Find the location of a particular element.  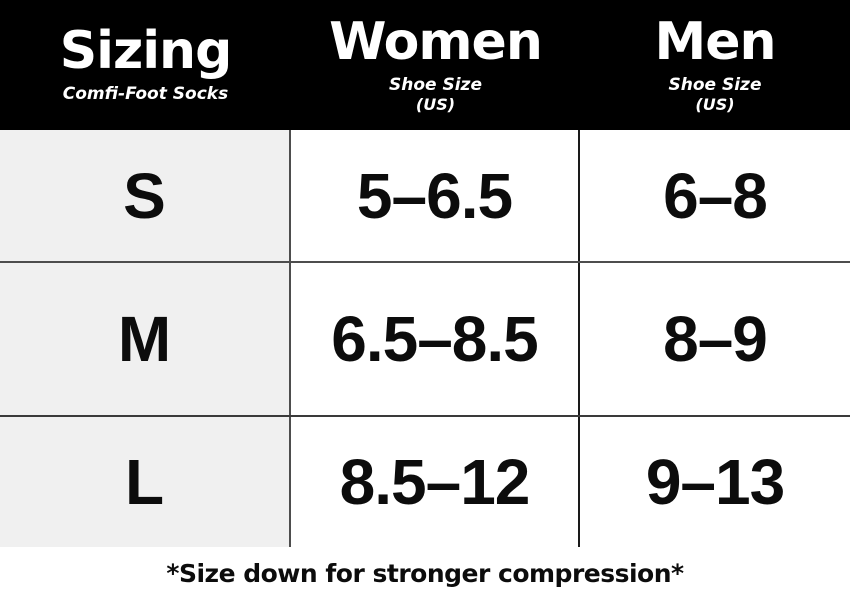

header-cell-sizing: Sizing Comfi-Foot Socks is located at coordinates (145, 65).